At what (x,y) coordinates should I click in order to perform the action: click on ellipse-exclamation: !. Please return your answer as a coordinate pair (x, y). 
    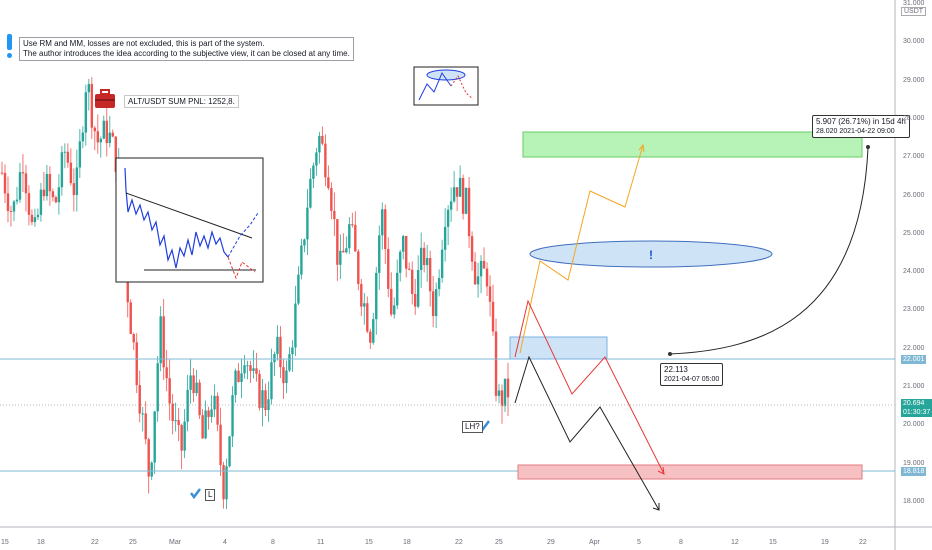
    Looking at the image, I should click on (651, 255).